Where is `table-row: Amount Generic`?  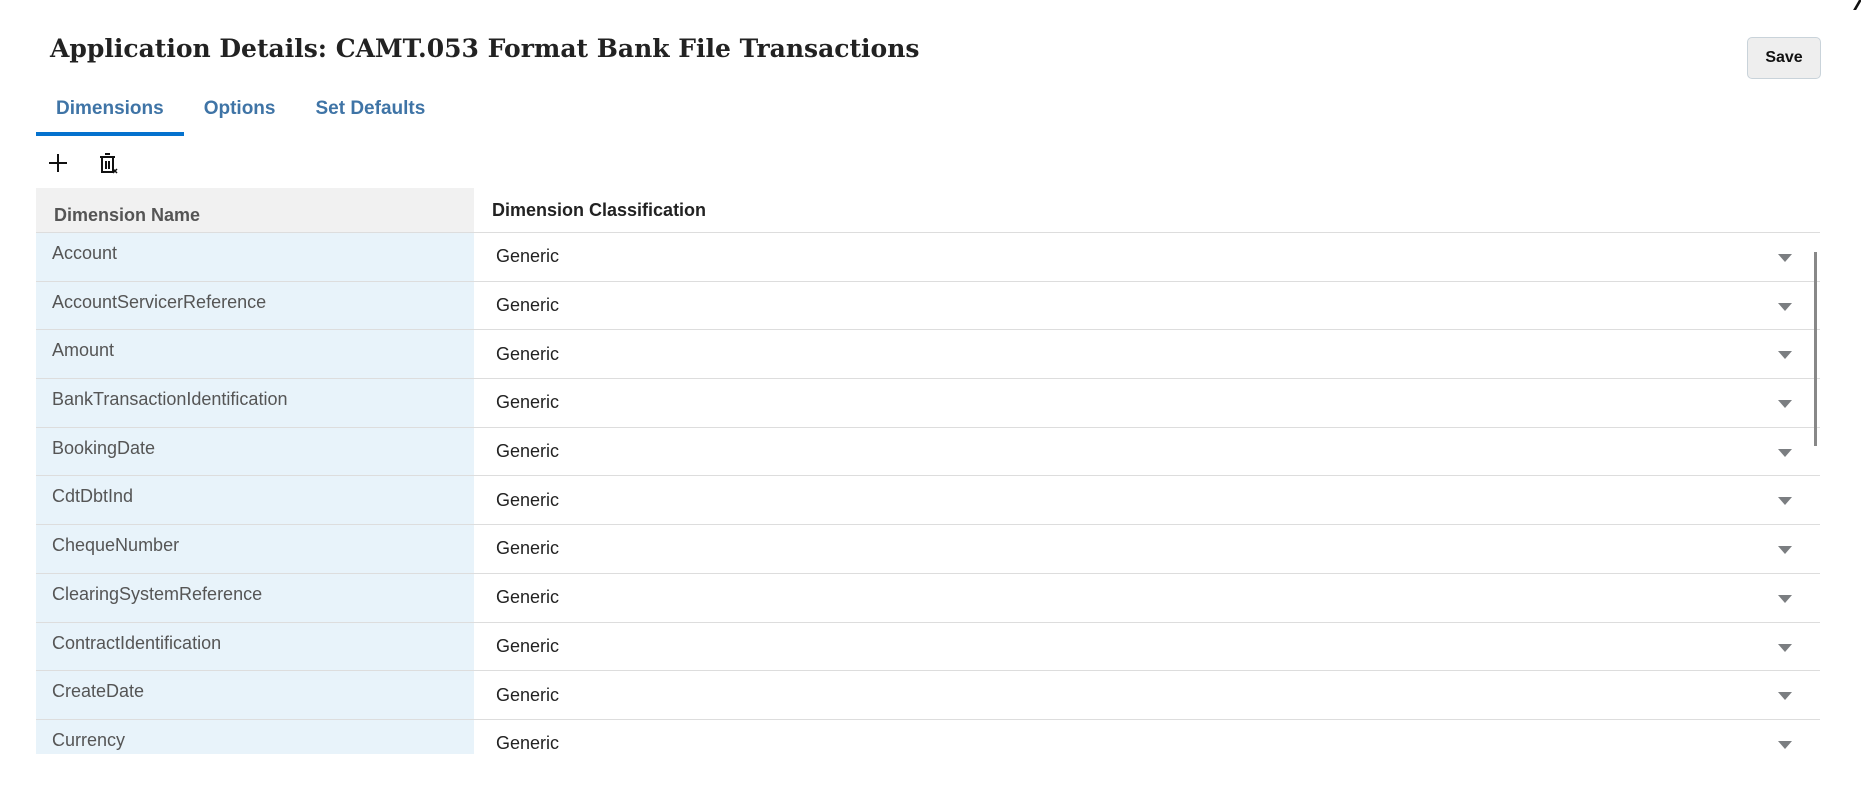 table-row: Amount Generic is located at coordinates (928, 355).